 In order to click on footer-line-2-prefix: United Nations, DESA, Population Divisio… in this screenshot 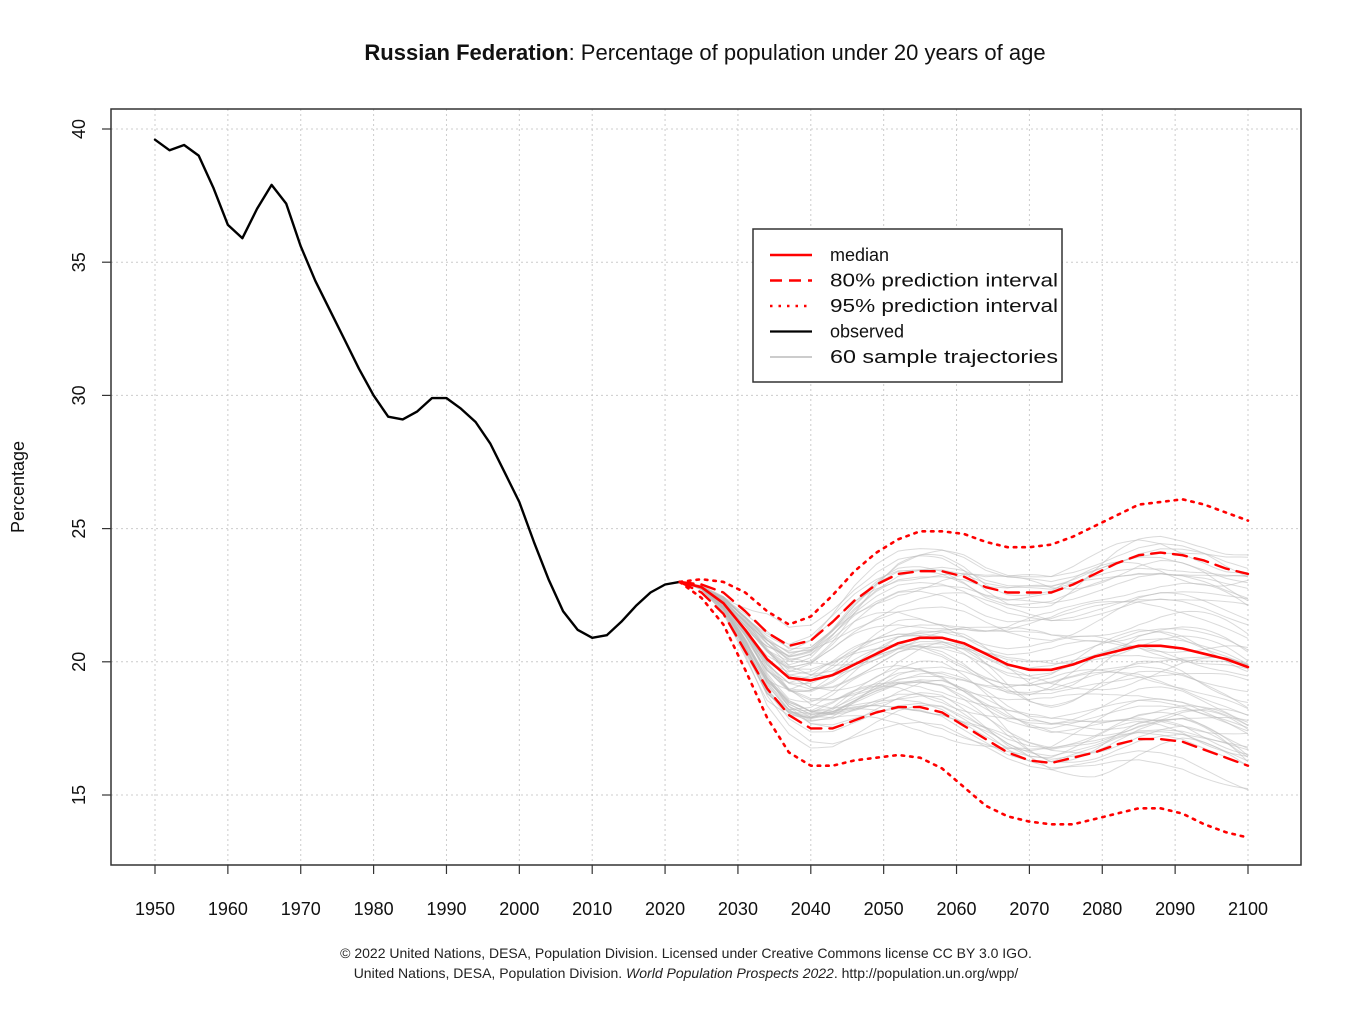, I will do `click(490, 973)`.